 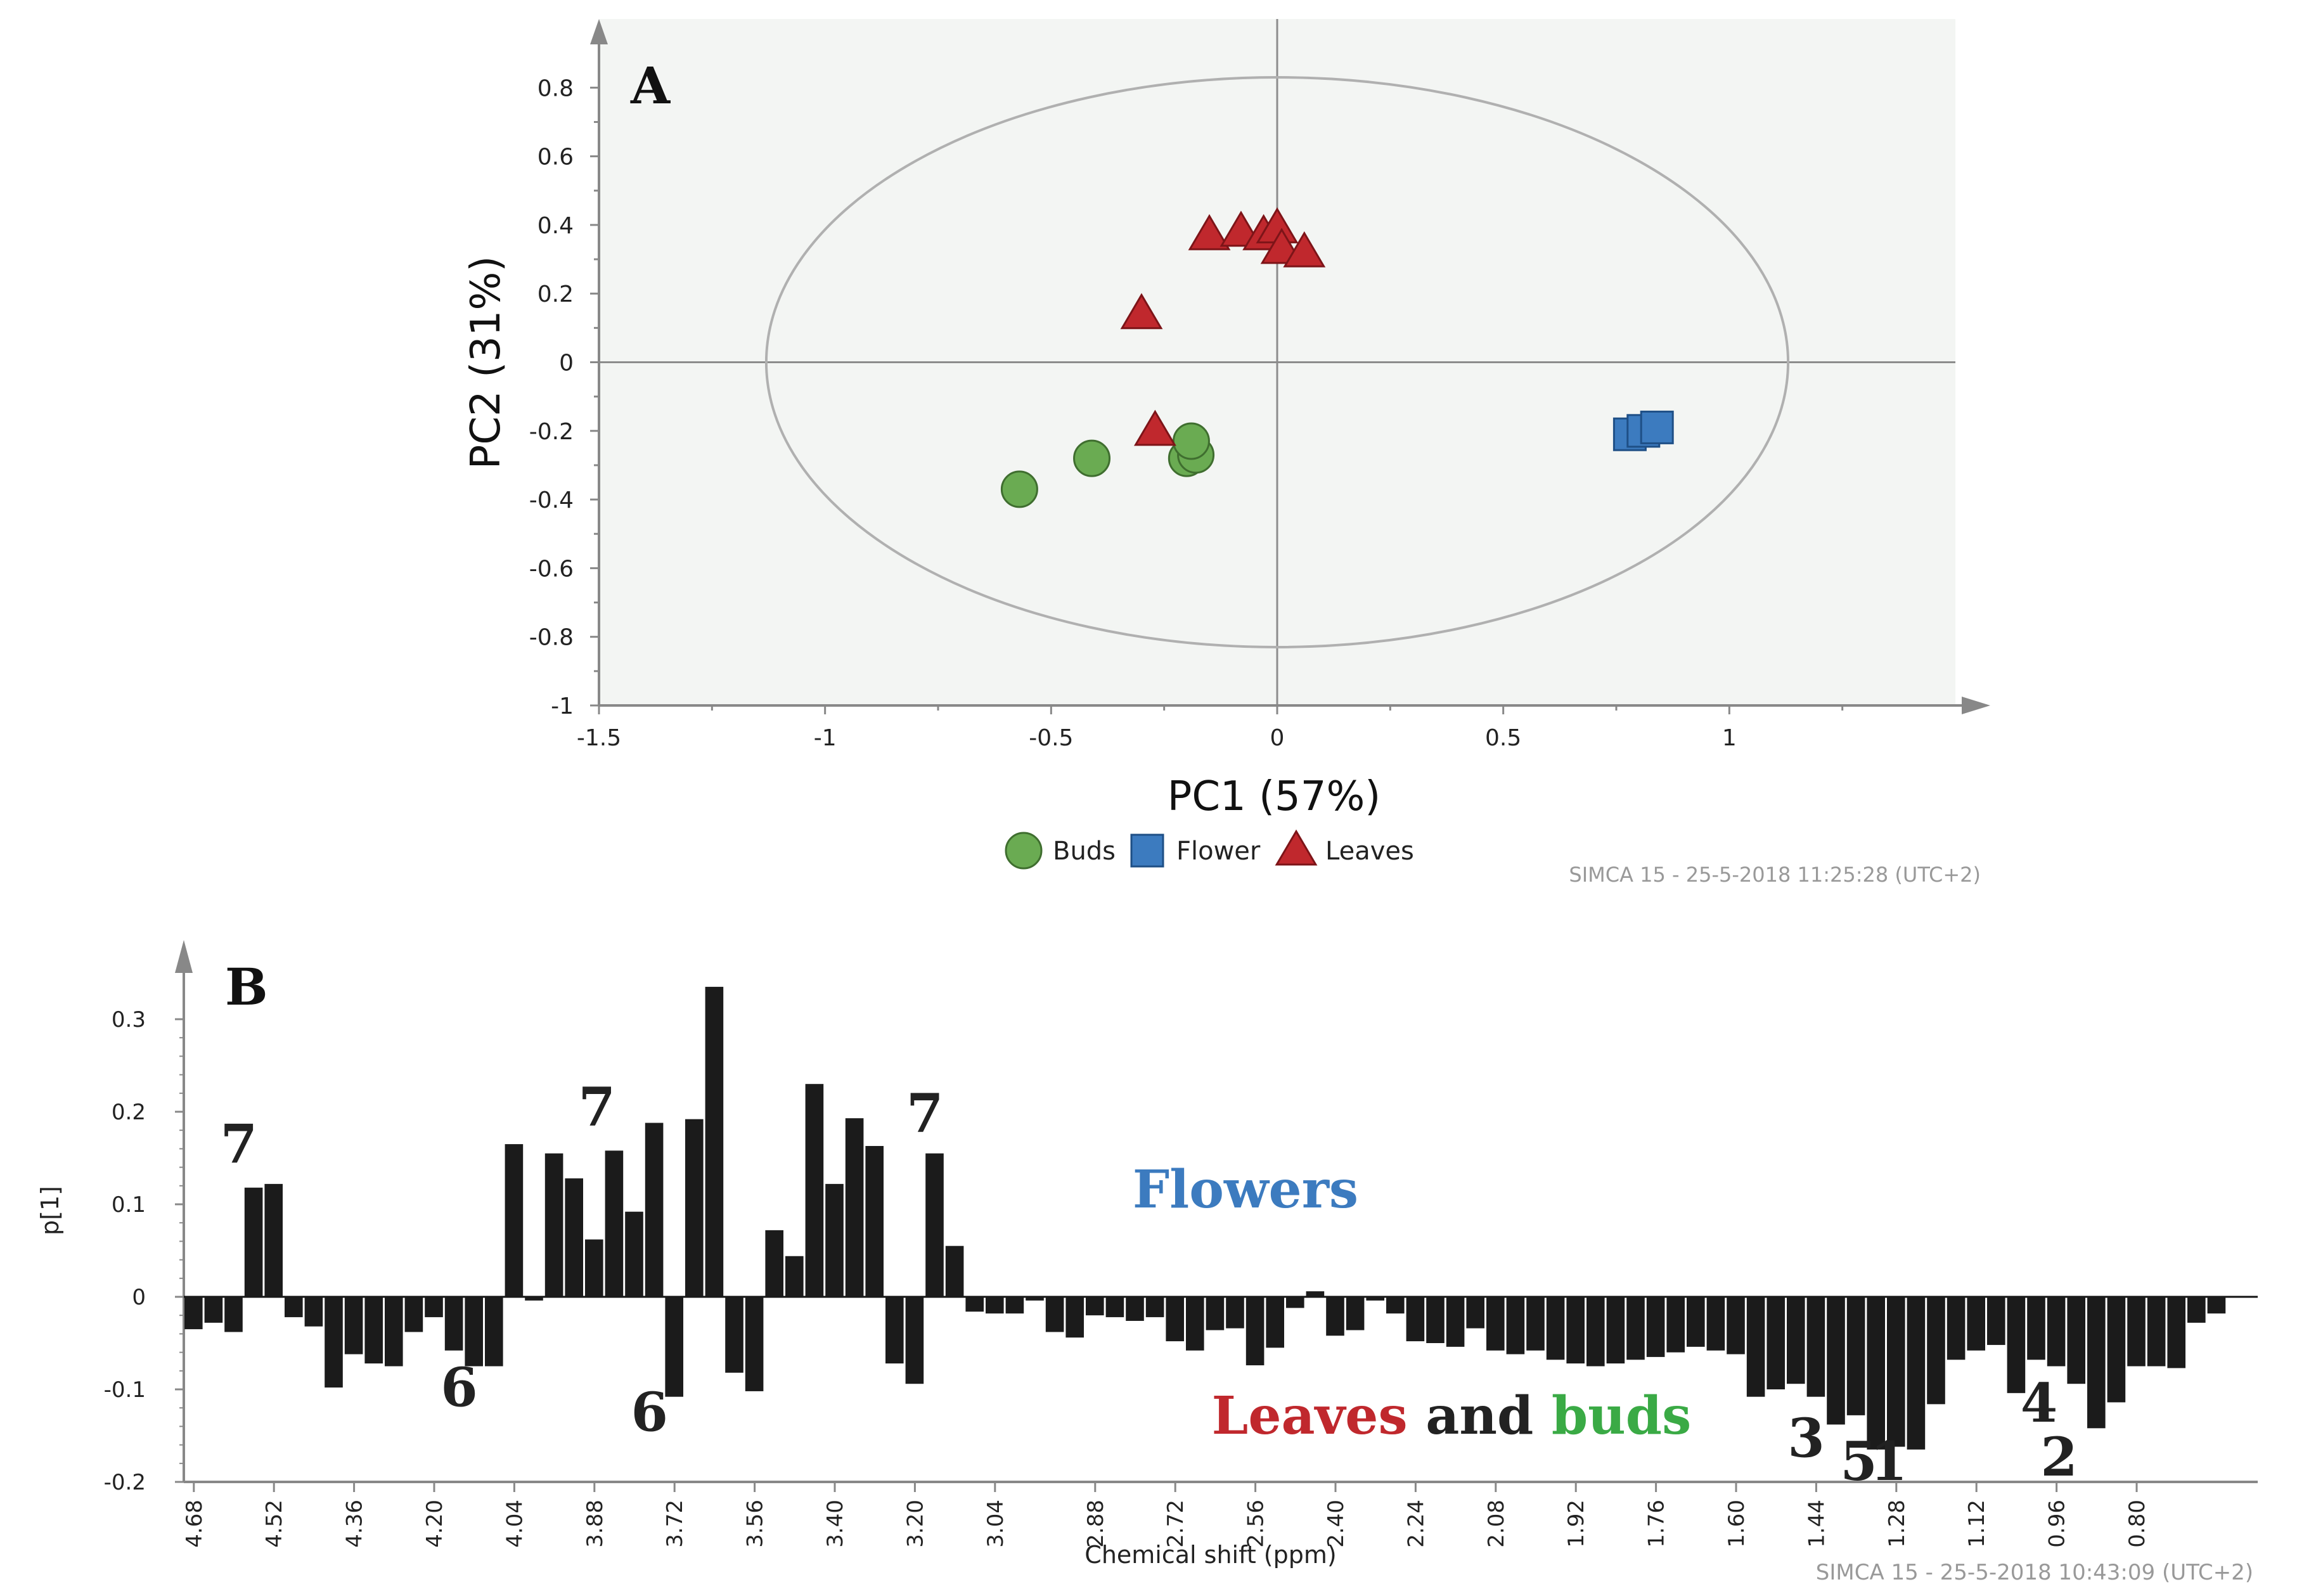 I want to click on y-tick-labels: -1 -0.8 -0.6 -0.4 -0.2 0 0.2 0.4 0.6 0.8, so click(x=552, y=397).